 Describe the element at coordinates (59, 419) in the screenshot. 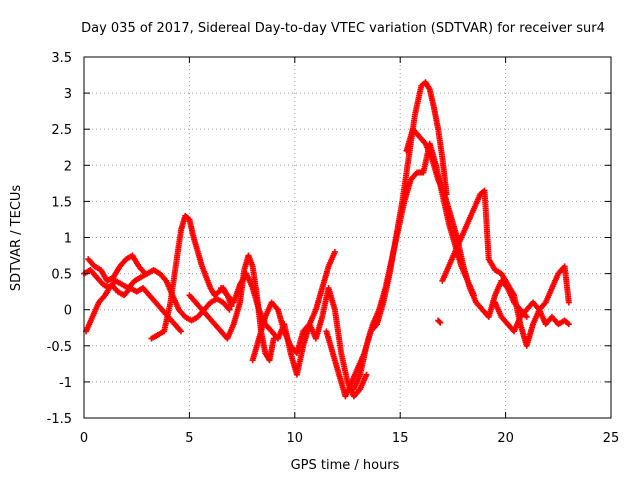

I see `y-tick-label: -1.5` at that location.